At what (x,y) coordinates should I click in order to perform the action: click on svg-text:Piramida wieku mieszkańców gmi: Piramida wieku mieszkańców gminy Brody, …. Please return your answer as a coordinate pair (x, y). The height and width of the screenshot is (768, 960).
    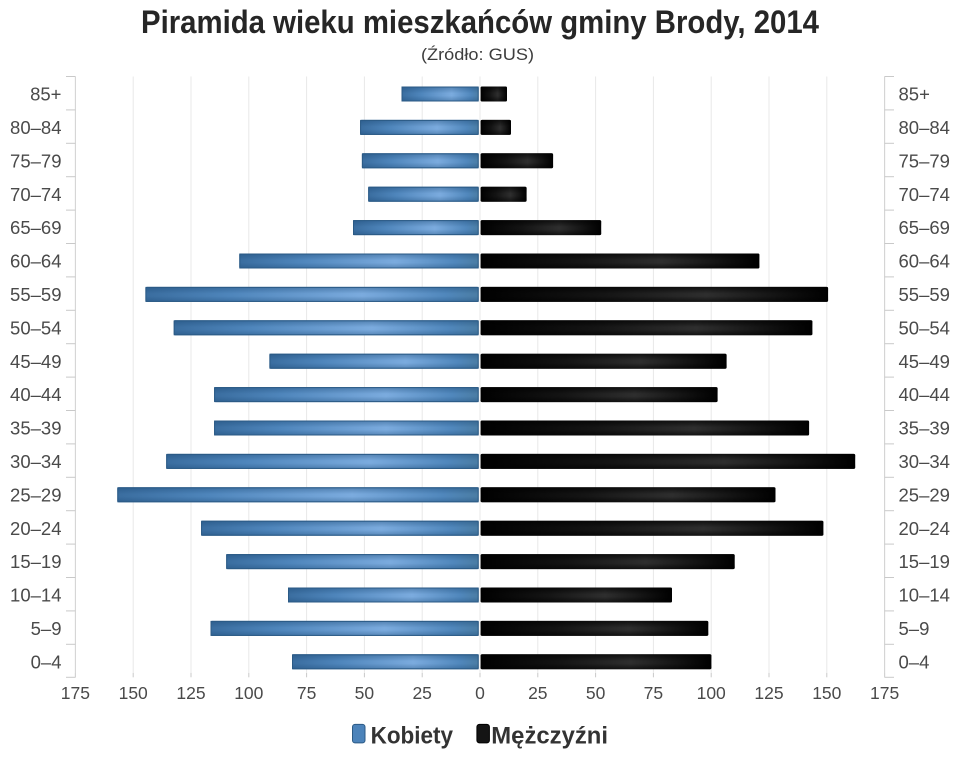
    Looking at the image, I should click on (480, 22).